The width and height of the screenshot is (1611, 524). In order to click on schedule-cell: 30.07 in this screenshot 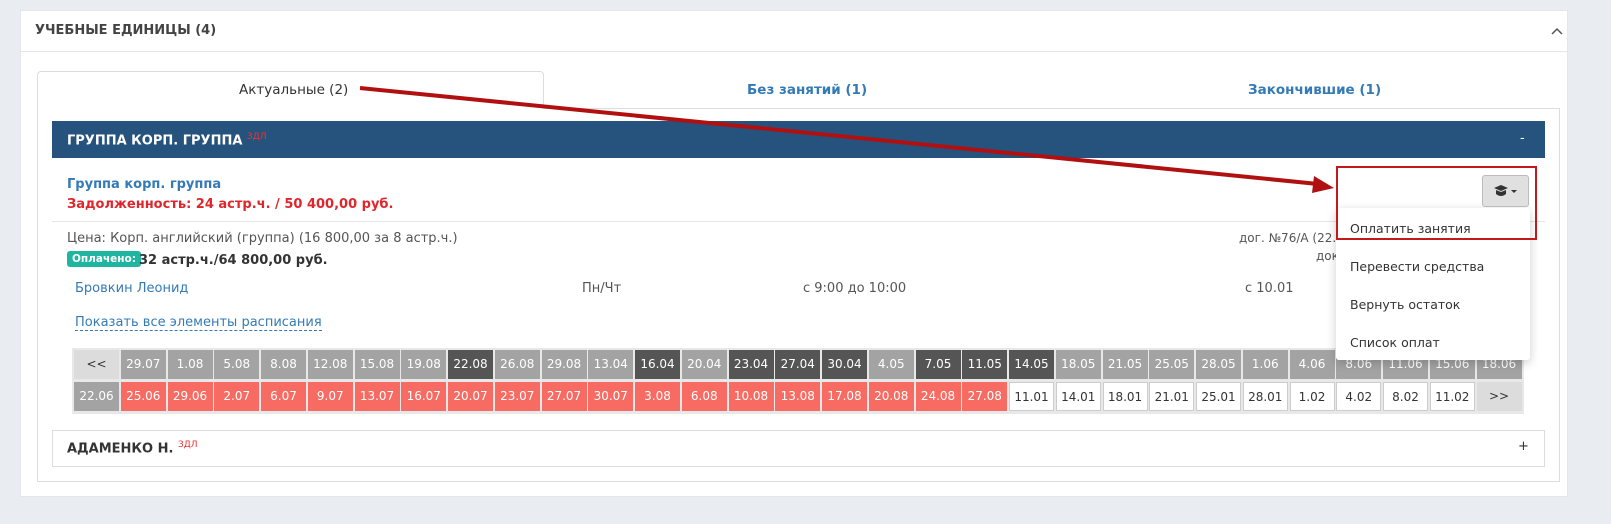, I will do `click(611, 396)`.